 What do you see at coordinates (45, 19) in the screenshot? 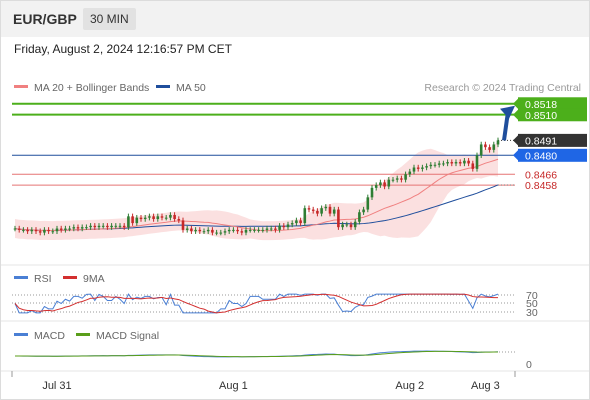
I see `symbol-title: EUR/GBP` at bounding box center [45, 19].